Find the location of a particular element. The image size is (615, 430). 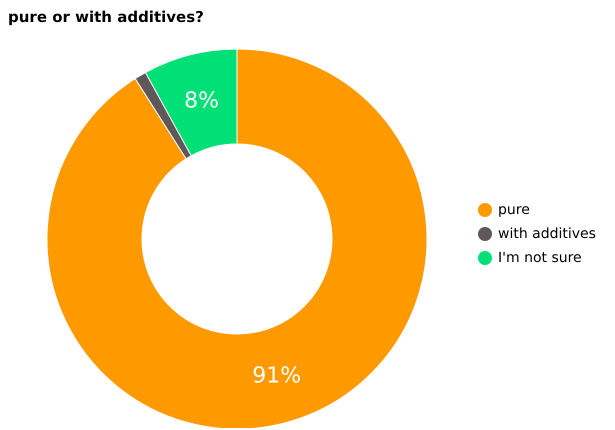

data-label: 91% is located at coordinates (277, 375).